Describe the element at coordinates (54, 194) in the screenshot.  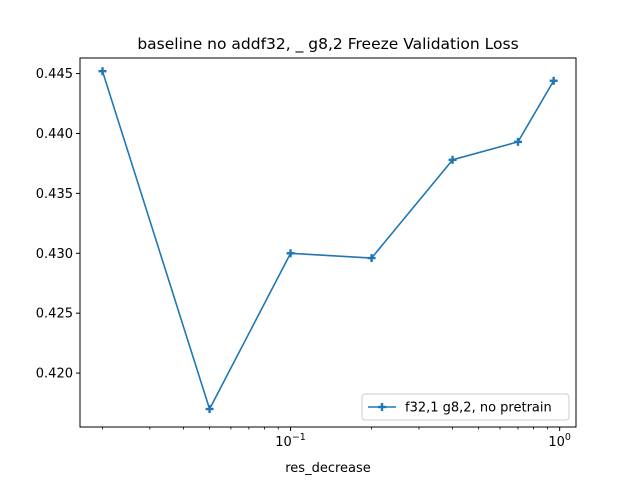
I see `y-tick-label: 0.435` at that location.